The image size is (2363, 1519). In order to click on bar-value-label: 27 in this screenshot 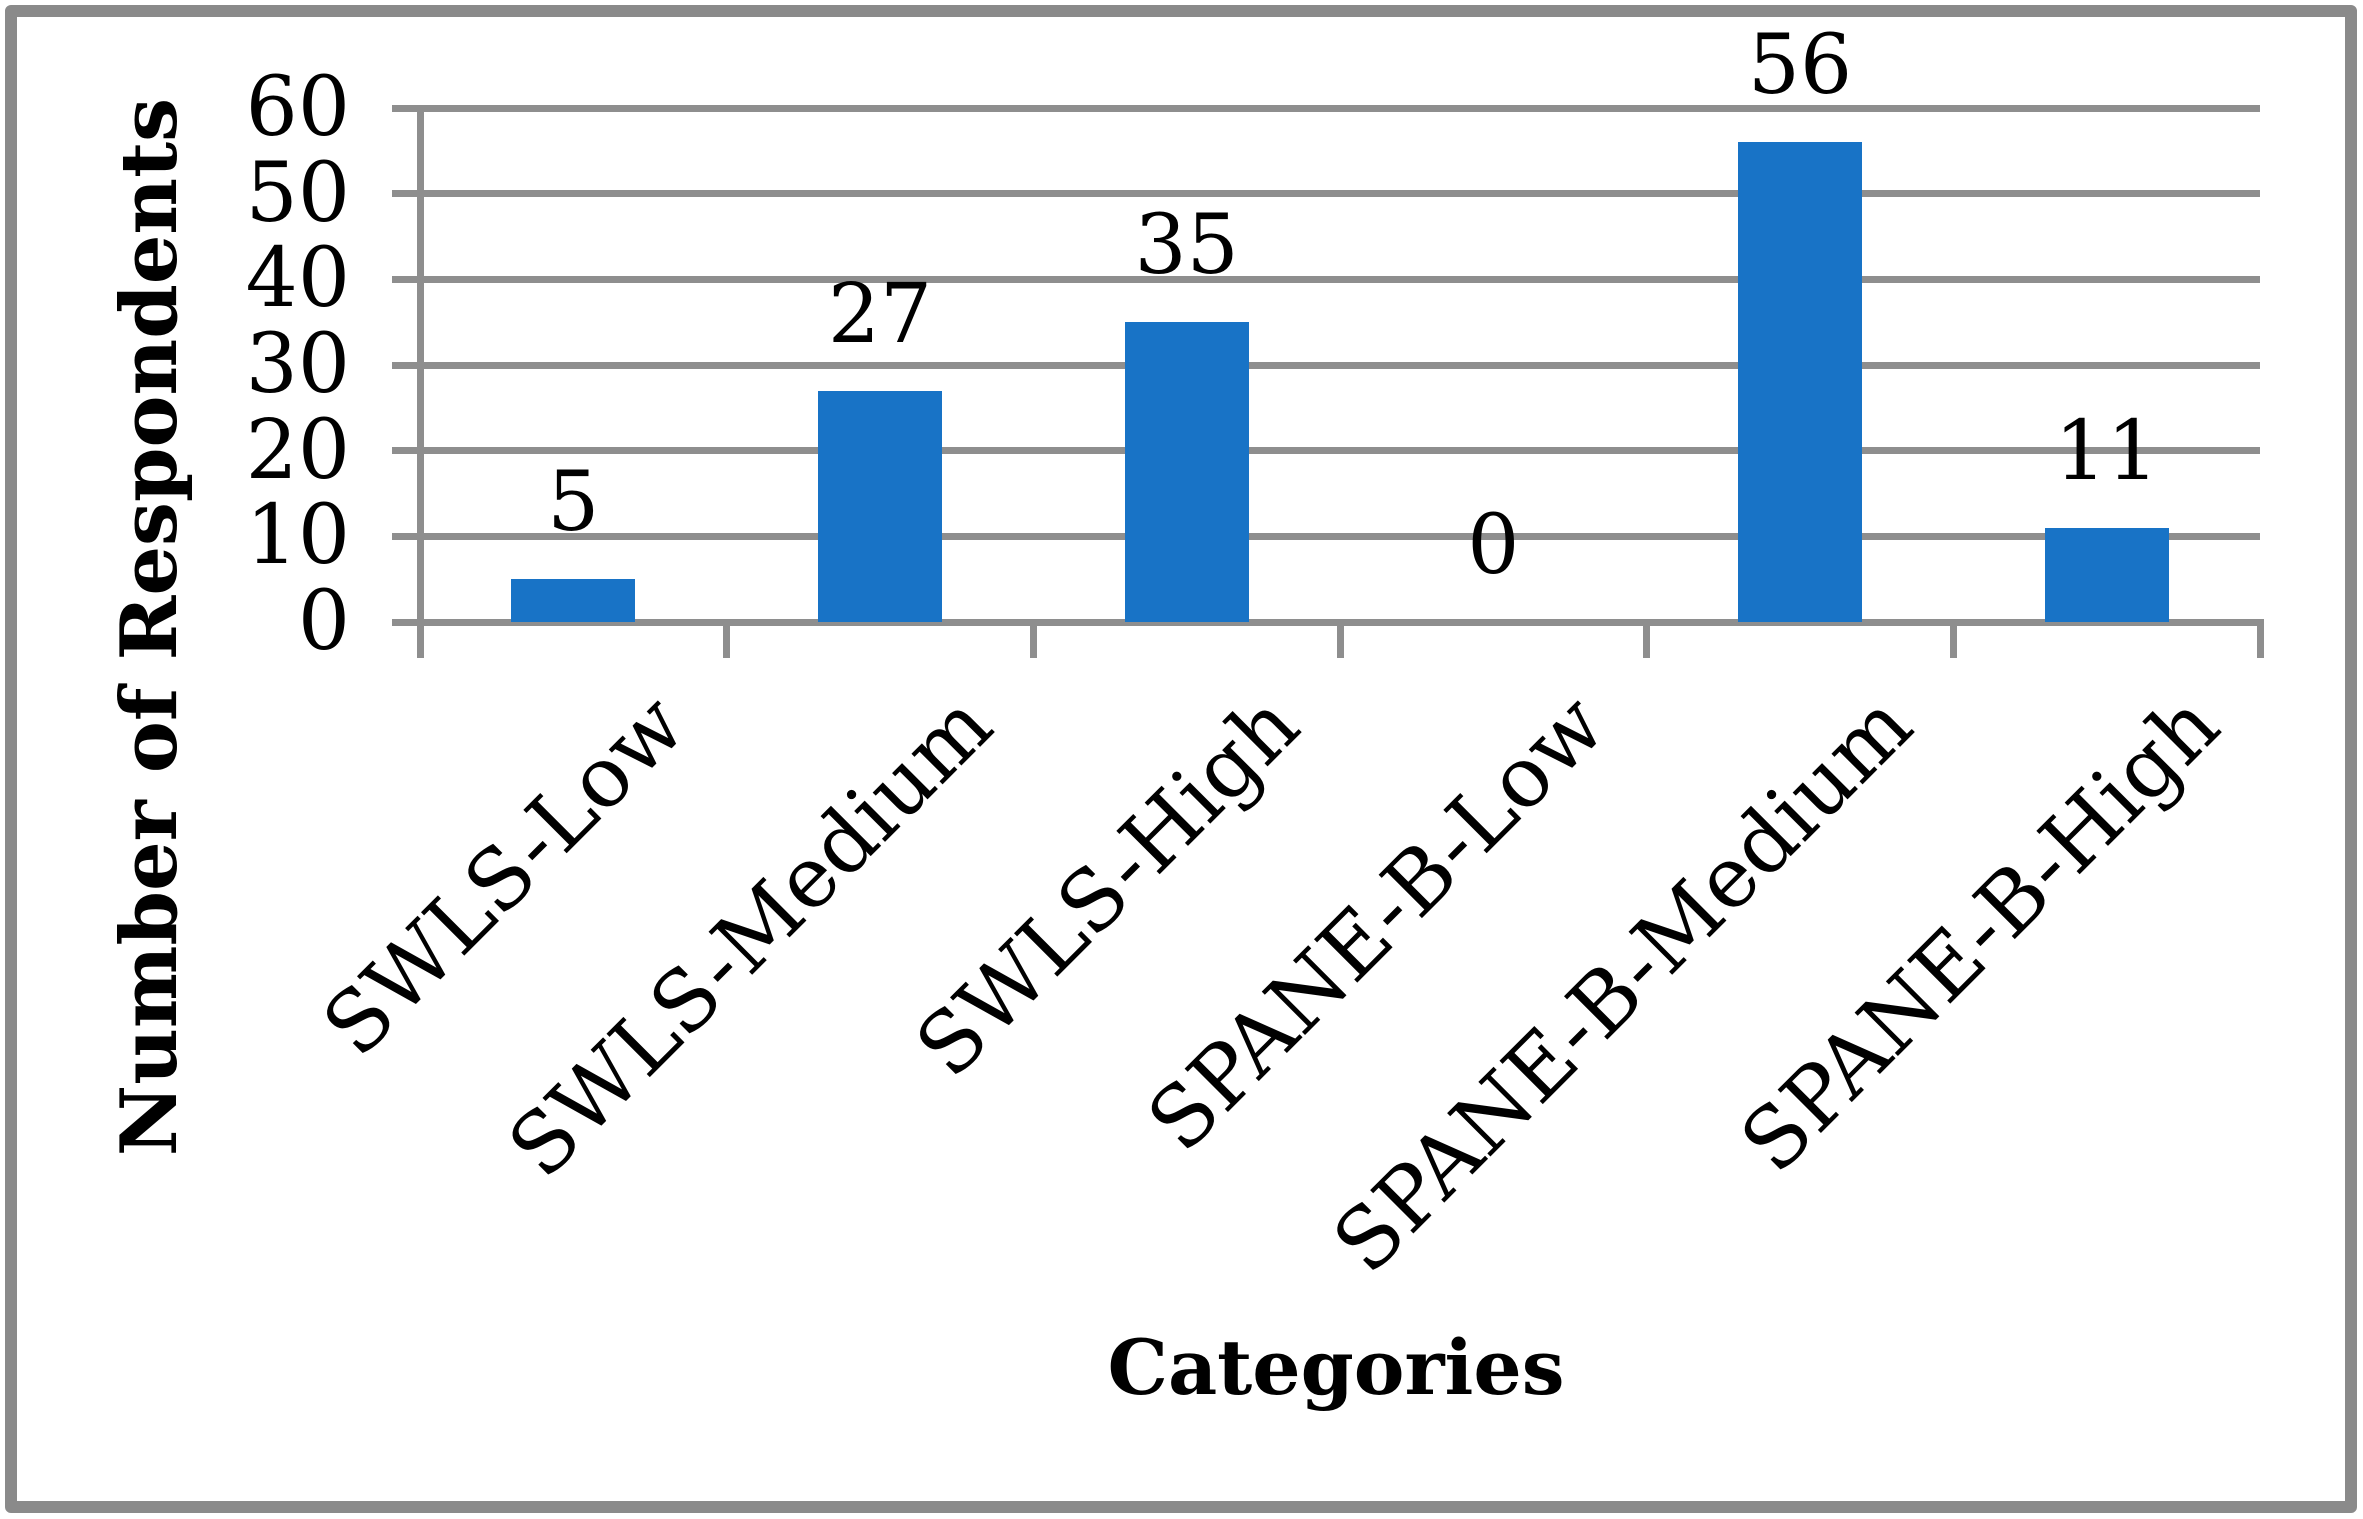, I will do `click(880, 314)`.